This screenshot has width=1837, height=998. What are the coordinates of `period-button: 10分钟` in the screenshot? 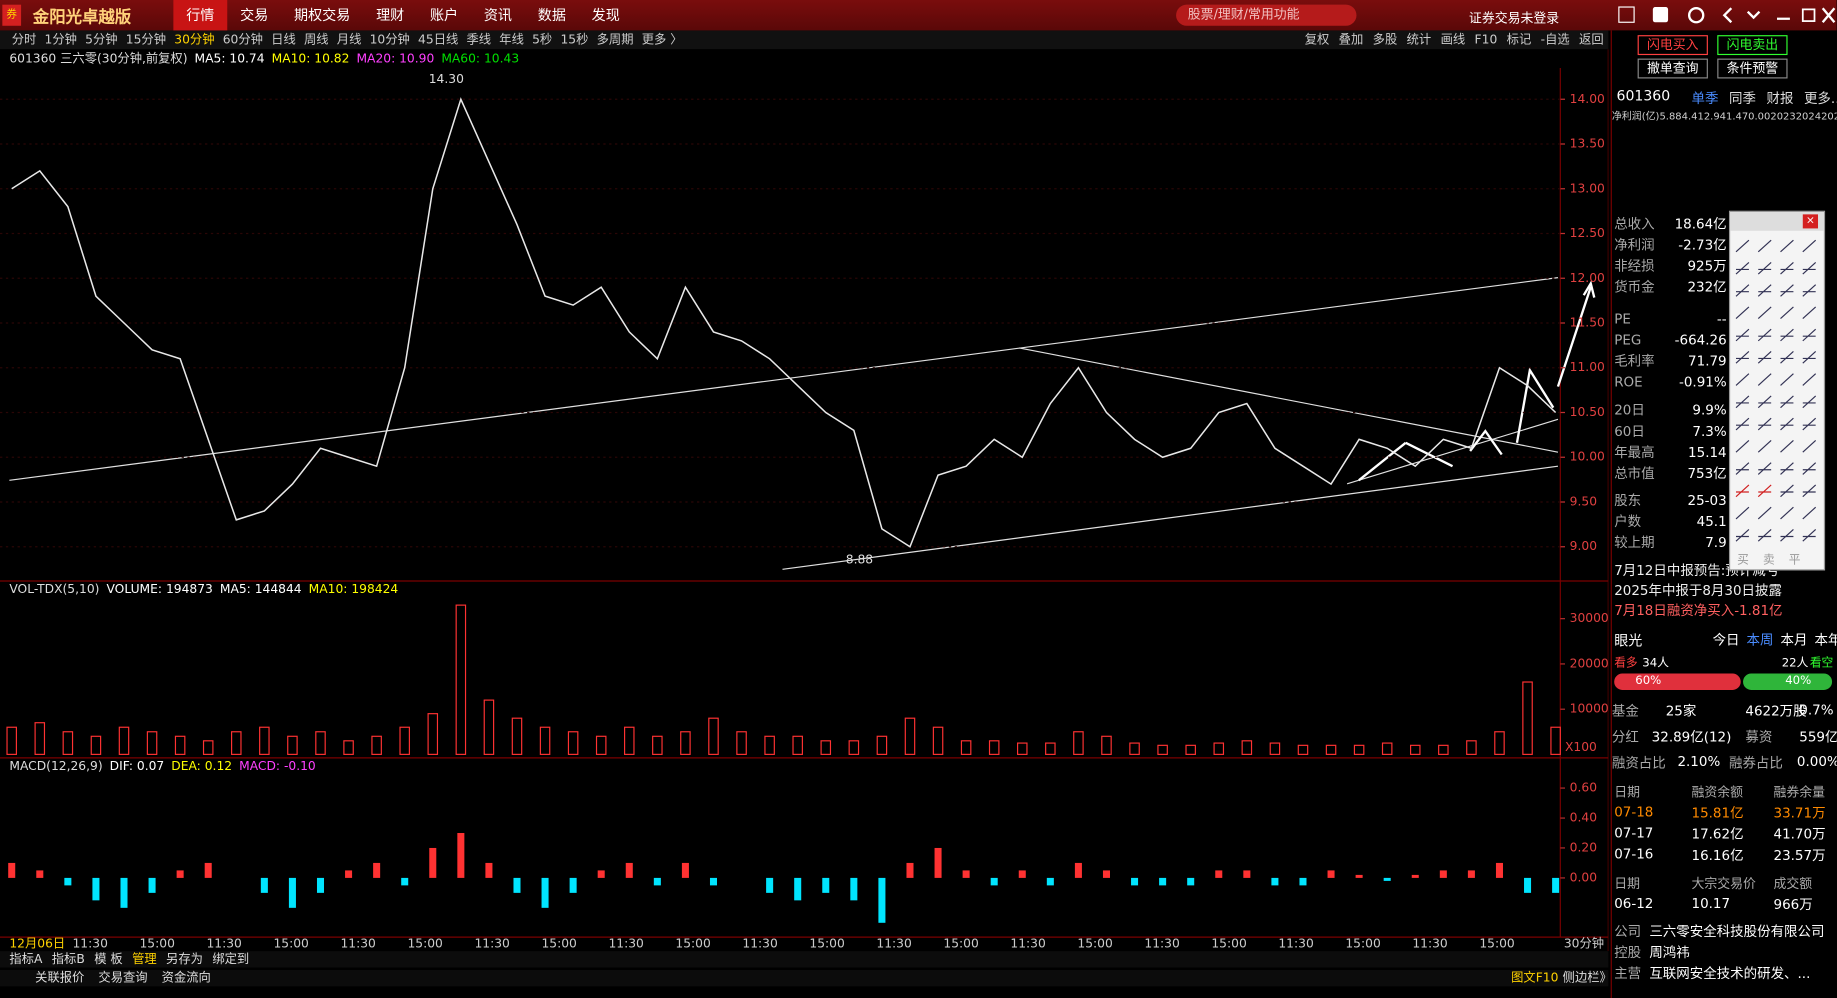 It's located at (389, 39).